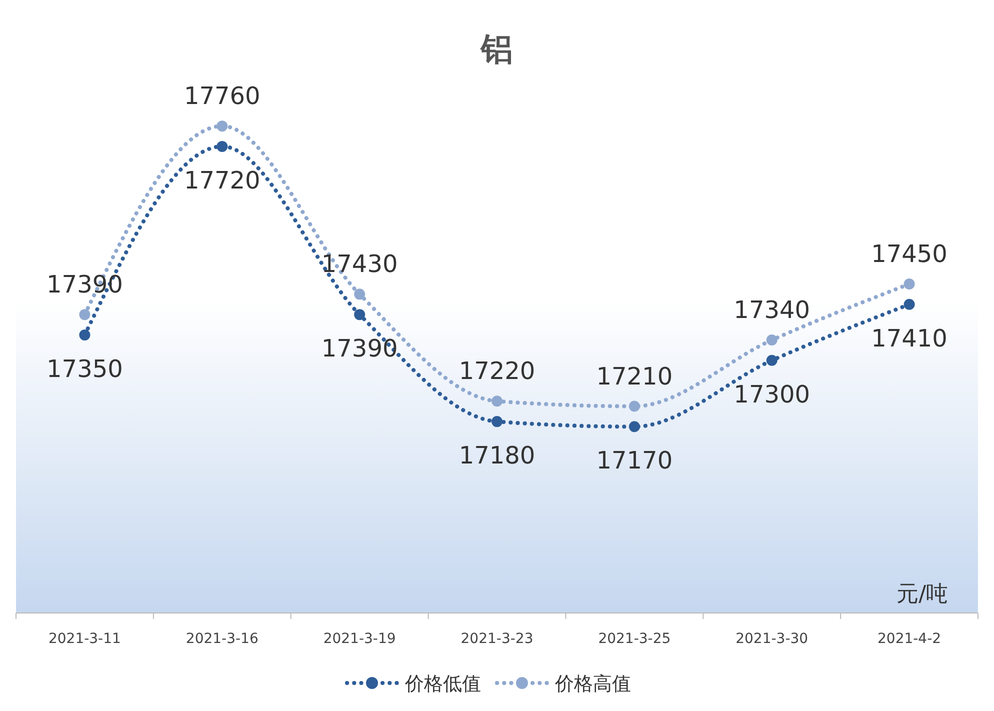  I want to click on data-label: 17760, so click(222, 96).